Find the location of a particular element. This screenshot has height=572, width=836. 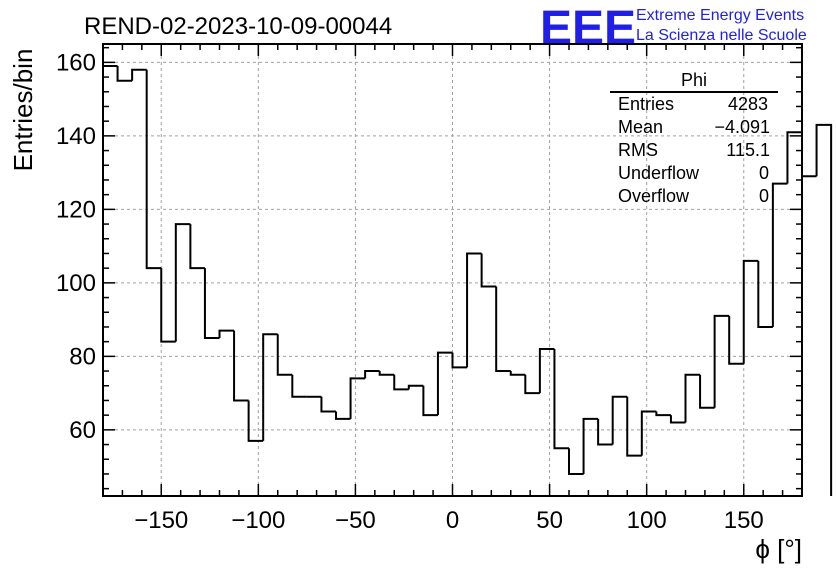

x-tick-label: 50 is located at coordinates (549, 520).